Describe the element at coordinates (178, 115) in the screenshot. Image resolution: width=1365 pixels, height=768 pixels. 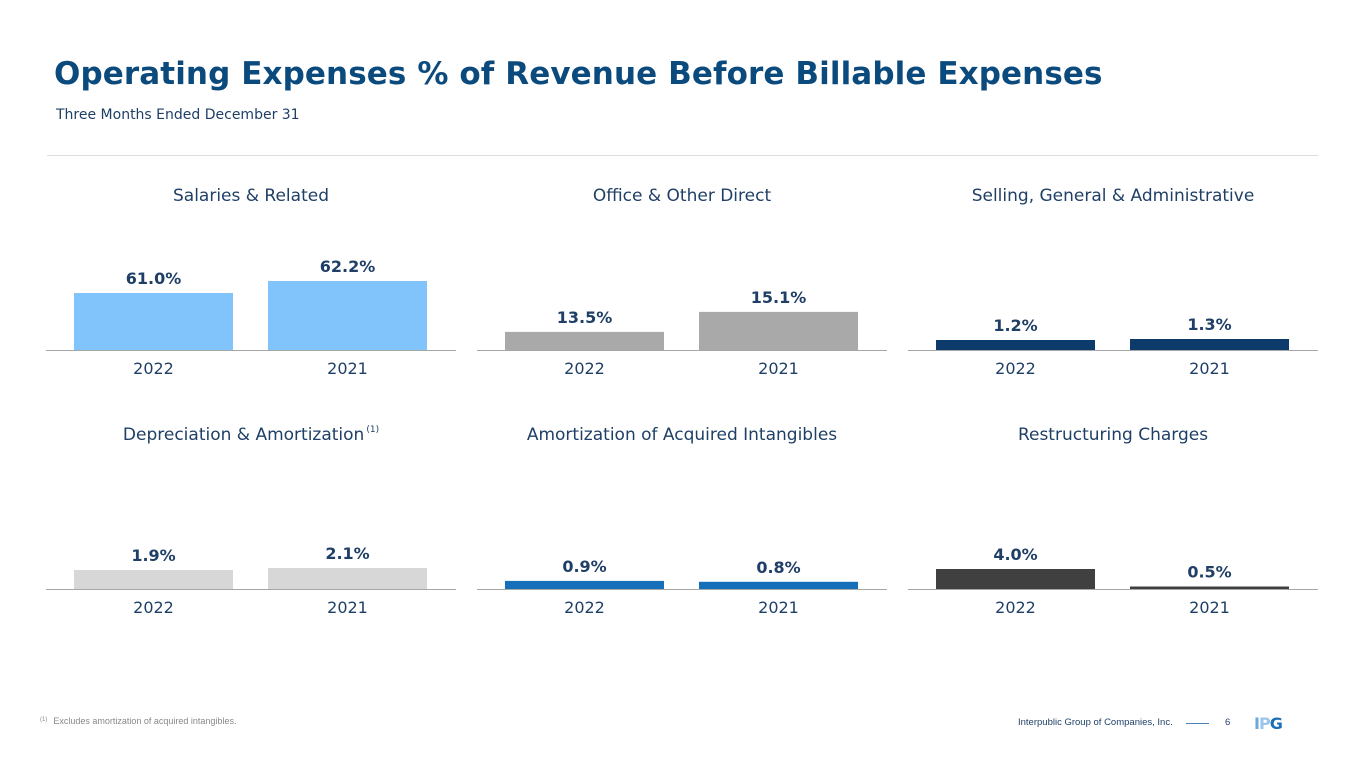
I see `page-subtitle: Three Months Ended December 31` at that location.